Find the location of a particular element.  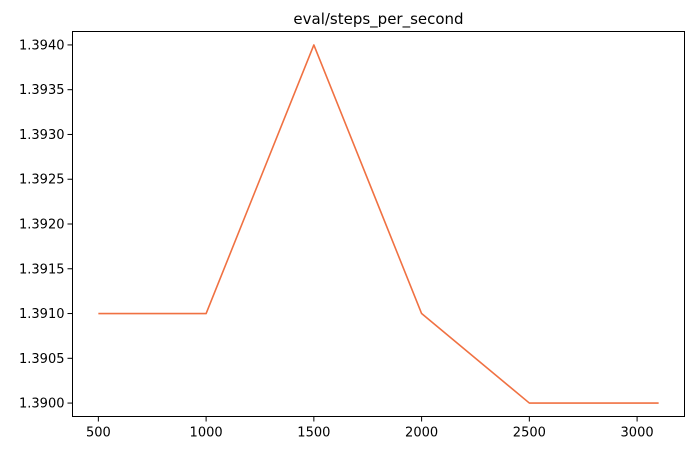

y-tick-label: 1.3910 is located at coordinates (42, 314).